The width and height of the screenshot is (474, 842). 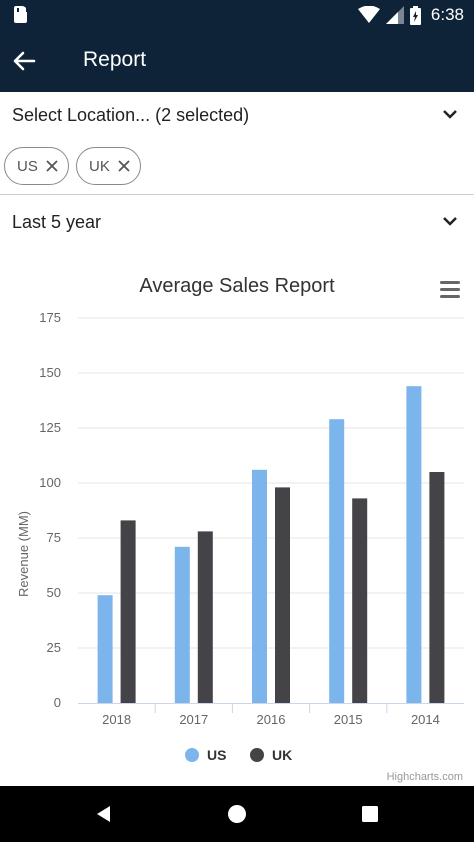 I want to click on chart-title: Average Sales Report, so click(x=237, y=286).